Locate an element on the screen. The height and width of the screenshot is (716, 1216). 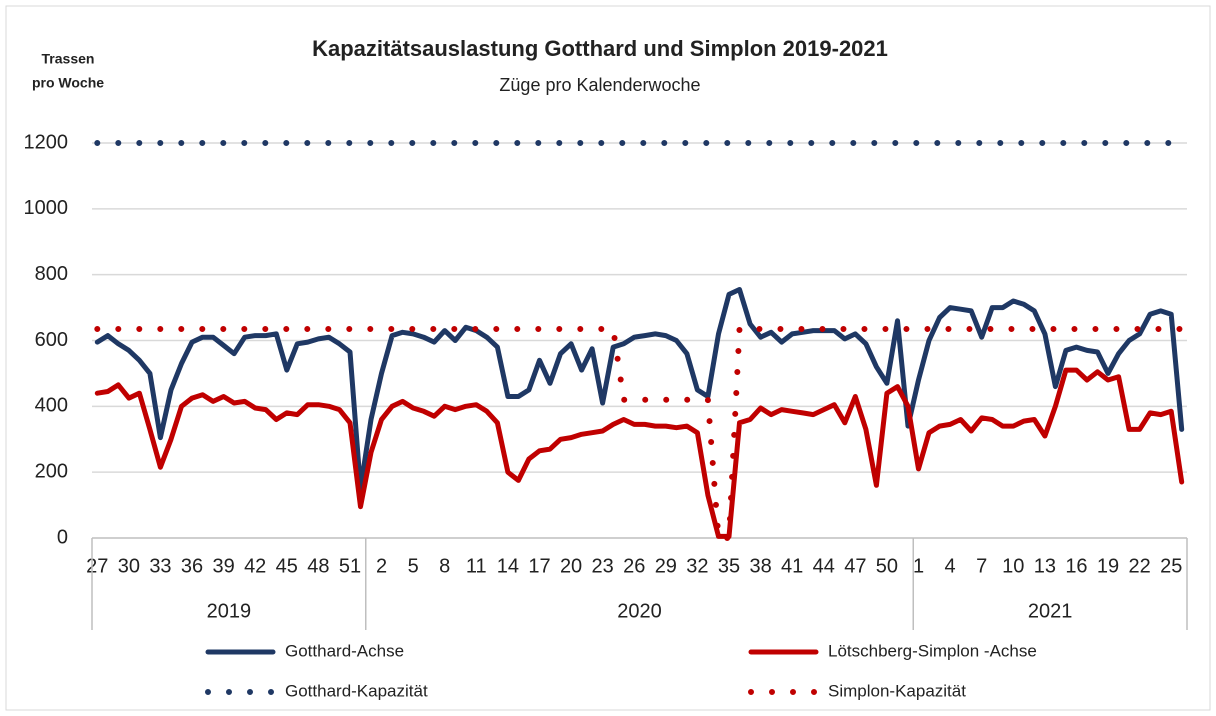
y-tick-label: 600 is located at coordinates (51, 340).